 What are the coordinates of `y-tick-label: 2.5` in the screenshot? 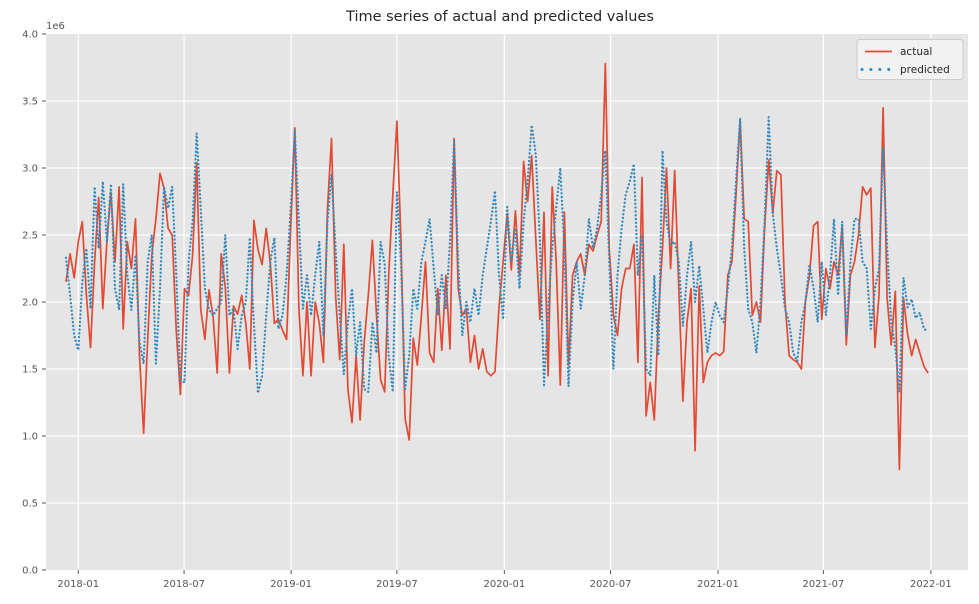 It's located at (30, 236).